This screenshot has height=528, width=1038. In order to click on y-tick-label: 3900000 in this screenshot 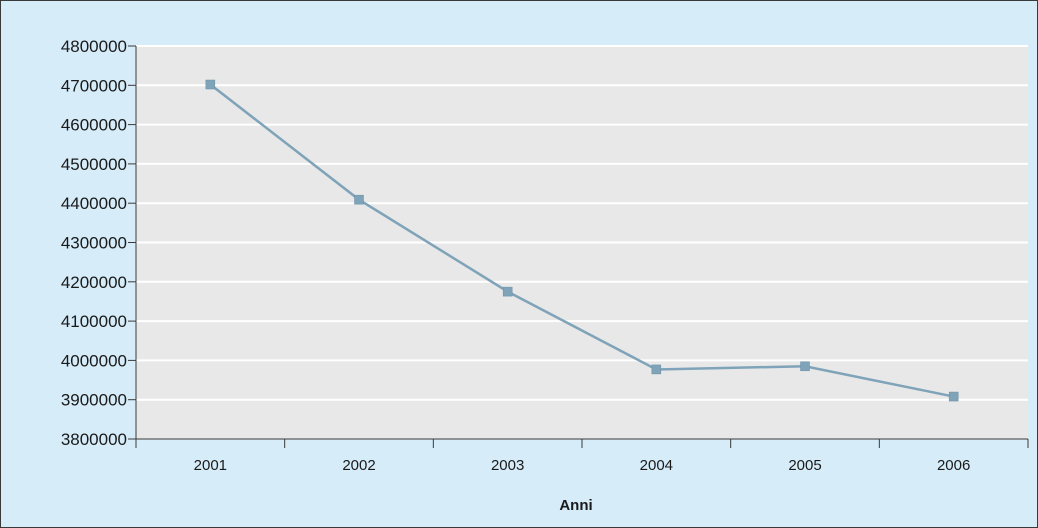, I will do `click(94, 400)`.